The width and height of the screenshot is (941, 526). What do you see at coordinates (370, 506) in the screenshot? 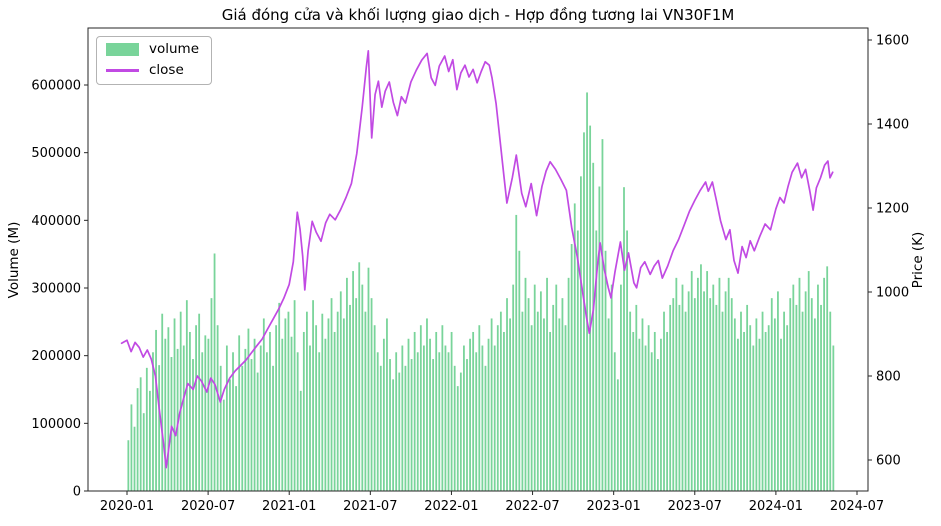
I see `svg-text: 2021-07` at bounding box center [370, 506].